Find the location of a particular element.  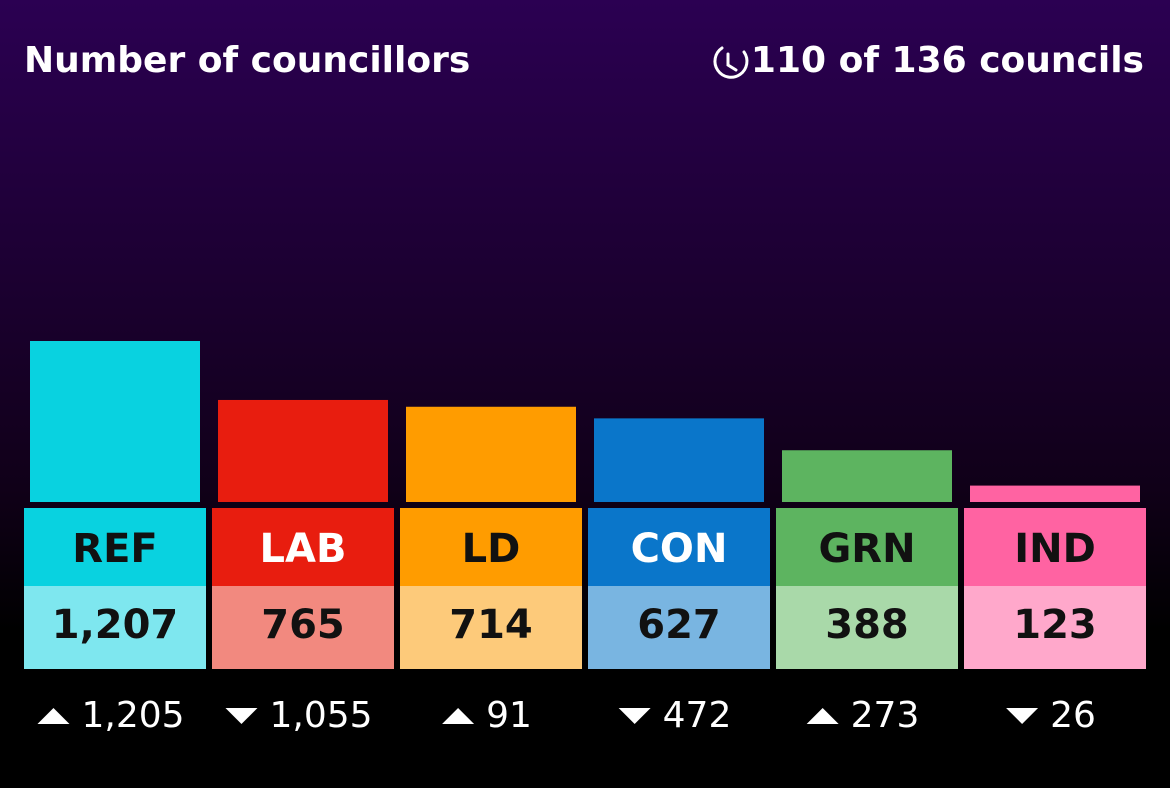

value-label: 1,207 is located at coordinates (115, 625).